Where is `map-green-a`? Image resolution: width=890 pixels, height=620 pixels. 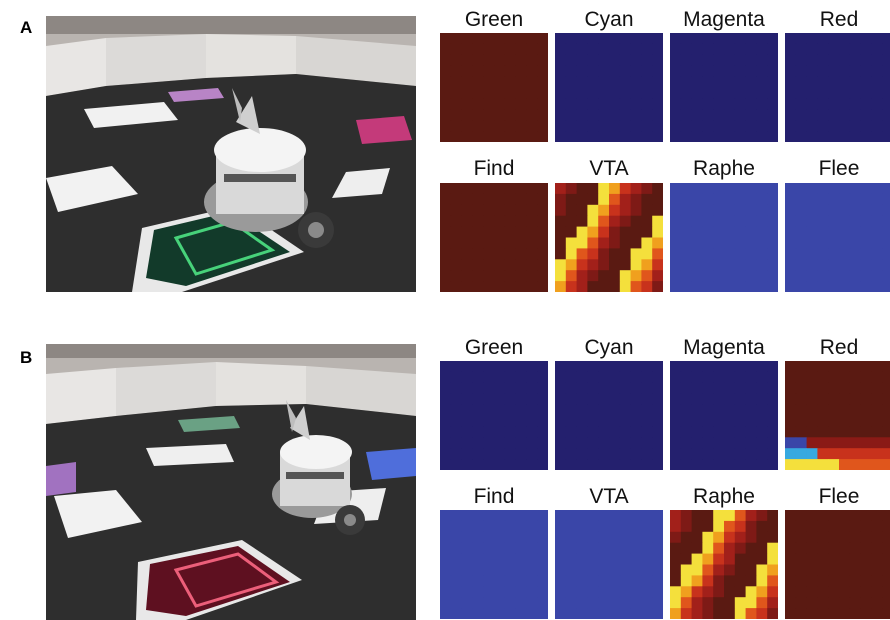 map-green-a is located at coordinates (494, 87).